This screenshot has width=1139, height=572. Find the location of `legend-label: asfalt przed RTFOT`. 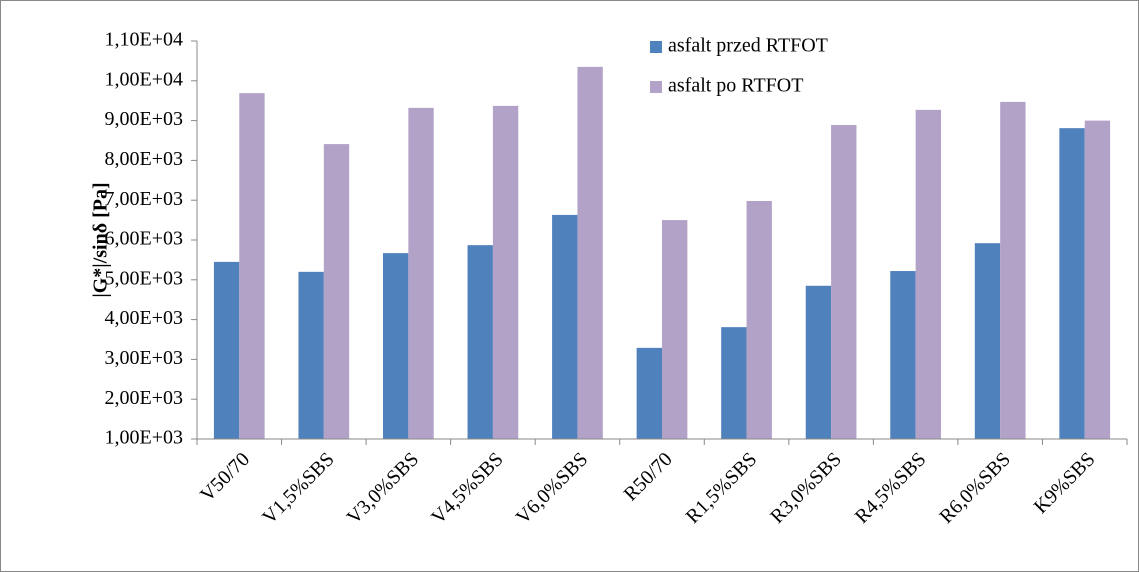

legend-label: asfalt przed RTFOT is located at coordinates (748, 46).